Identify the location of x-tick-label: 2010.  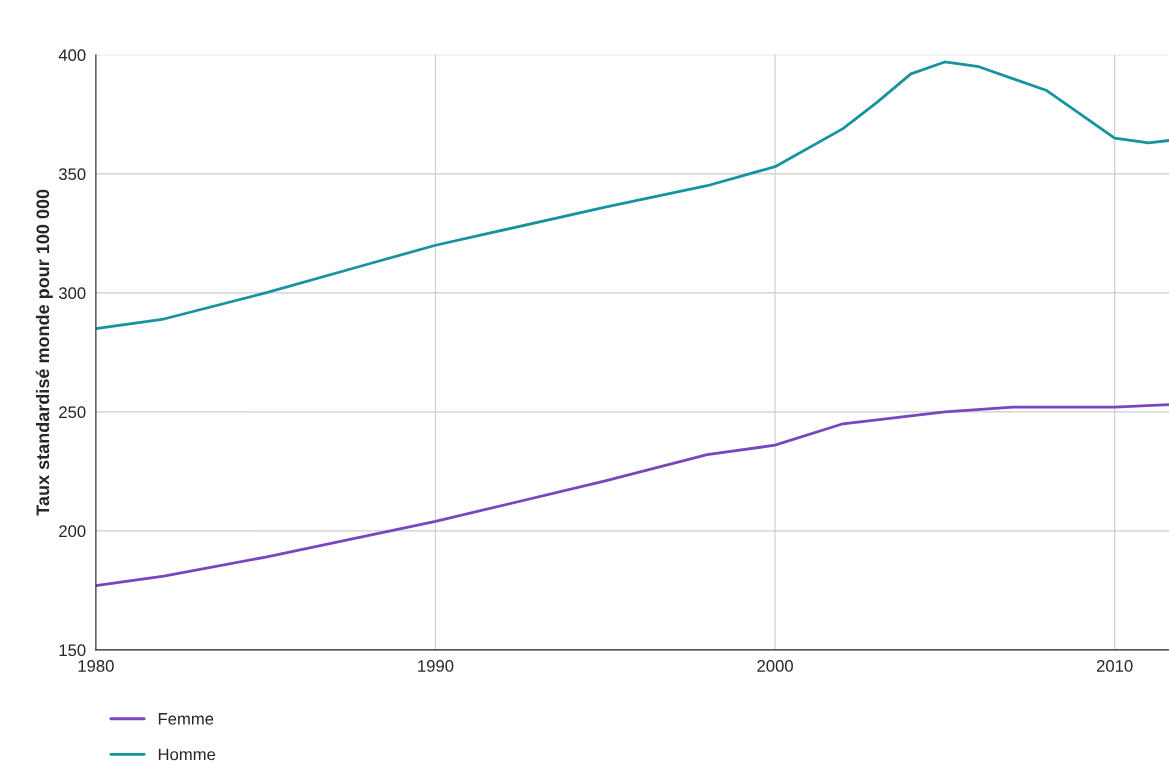
(1114, 666).